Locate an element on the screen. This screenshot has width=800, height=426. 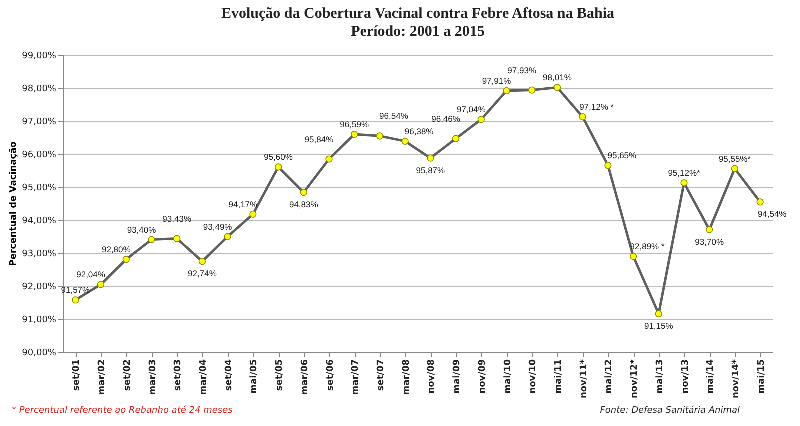
data-label: 97,93% is located at coordinates (522, 70).